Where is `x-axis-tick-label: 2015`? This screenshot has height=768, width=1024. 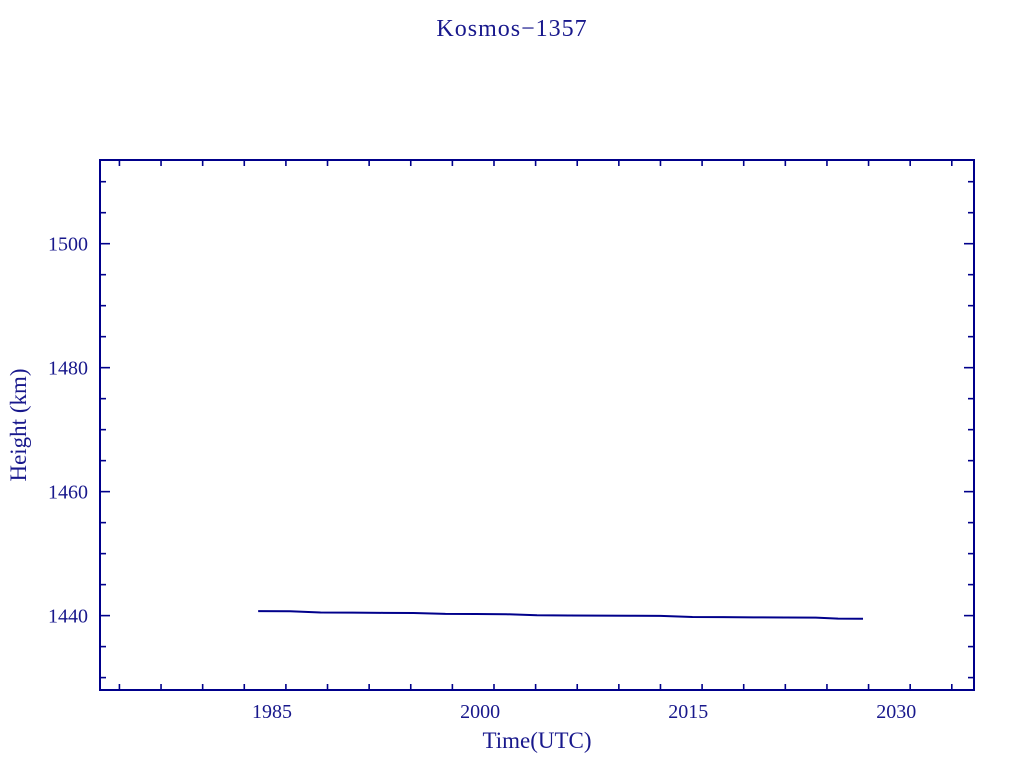 x-axis-tick-label: 2015 is located at coordinates (688, 712).